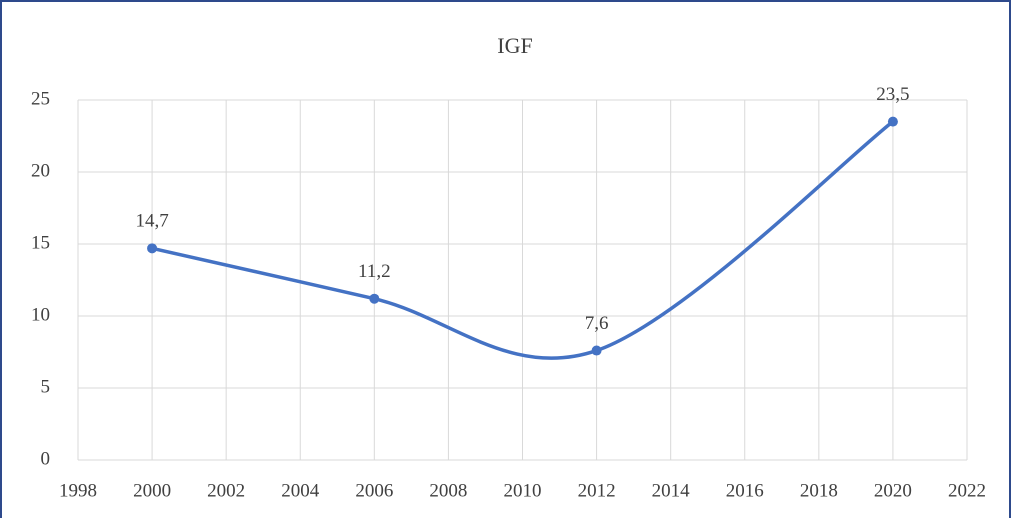 This screenshot has width=1011, height=518. I want to click on x-tick-label: 2002, so click(226, 490).